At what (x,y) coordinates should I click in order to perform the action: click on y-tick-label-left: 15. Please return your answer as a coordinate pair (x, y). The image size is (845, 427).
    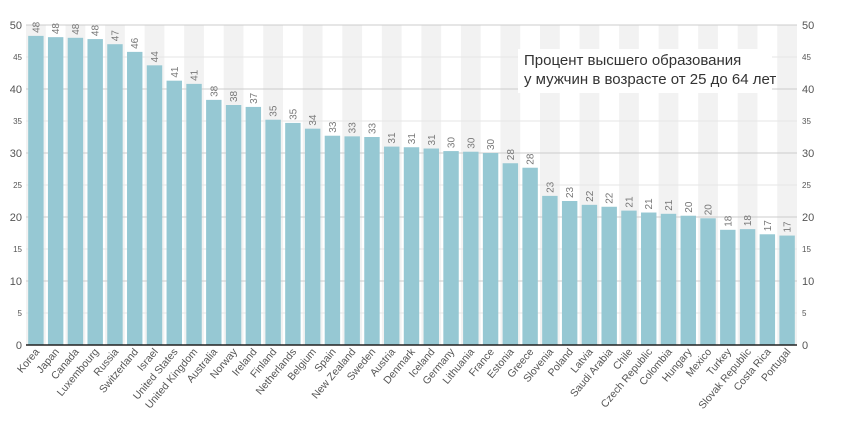
    Looking at the image, I should click on (17, 249).